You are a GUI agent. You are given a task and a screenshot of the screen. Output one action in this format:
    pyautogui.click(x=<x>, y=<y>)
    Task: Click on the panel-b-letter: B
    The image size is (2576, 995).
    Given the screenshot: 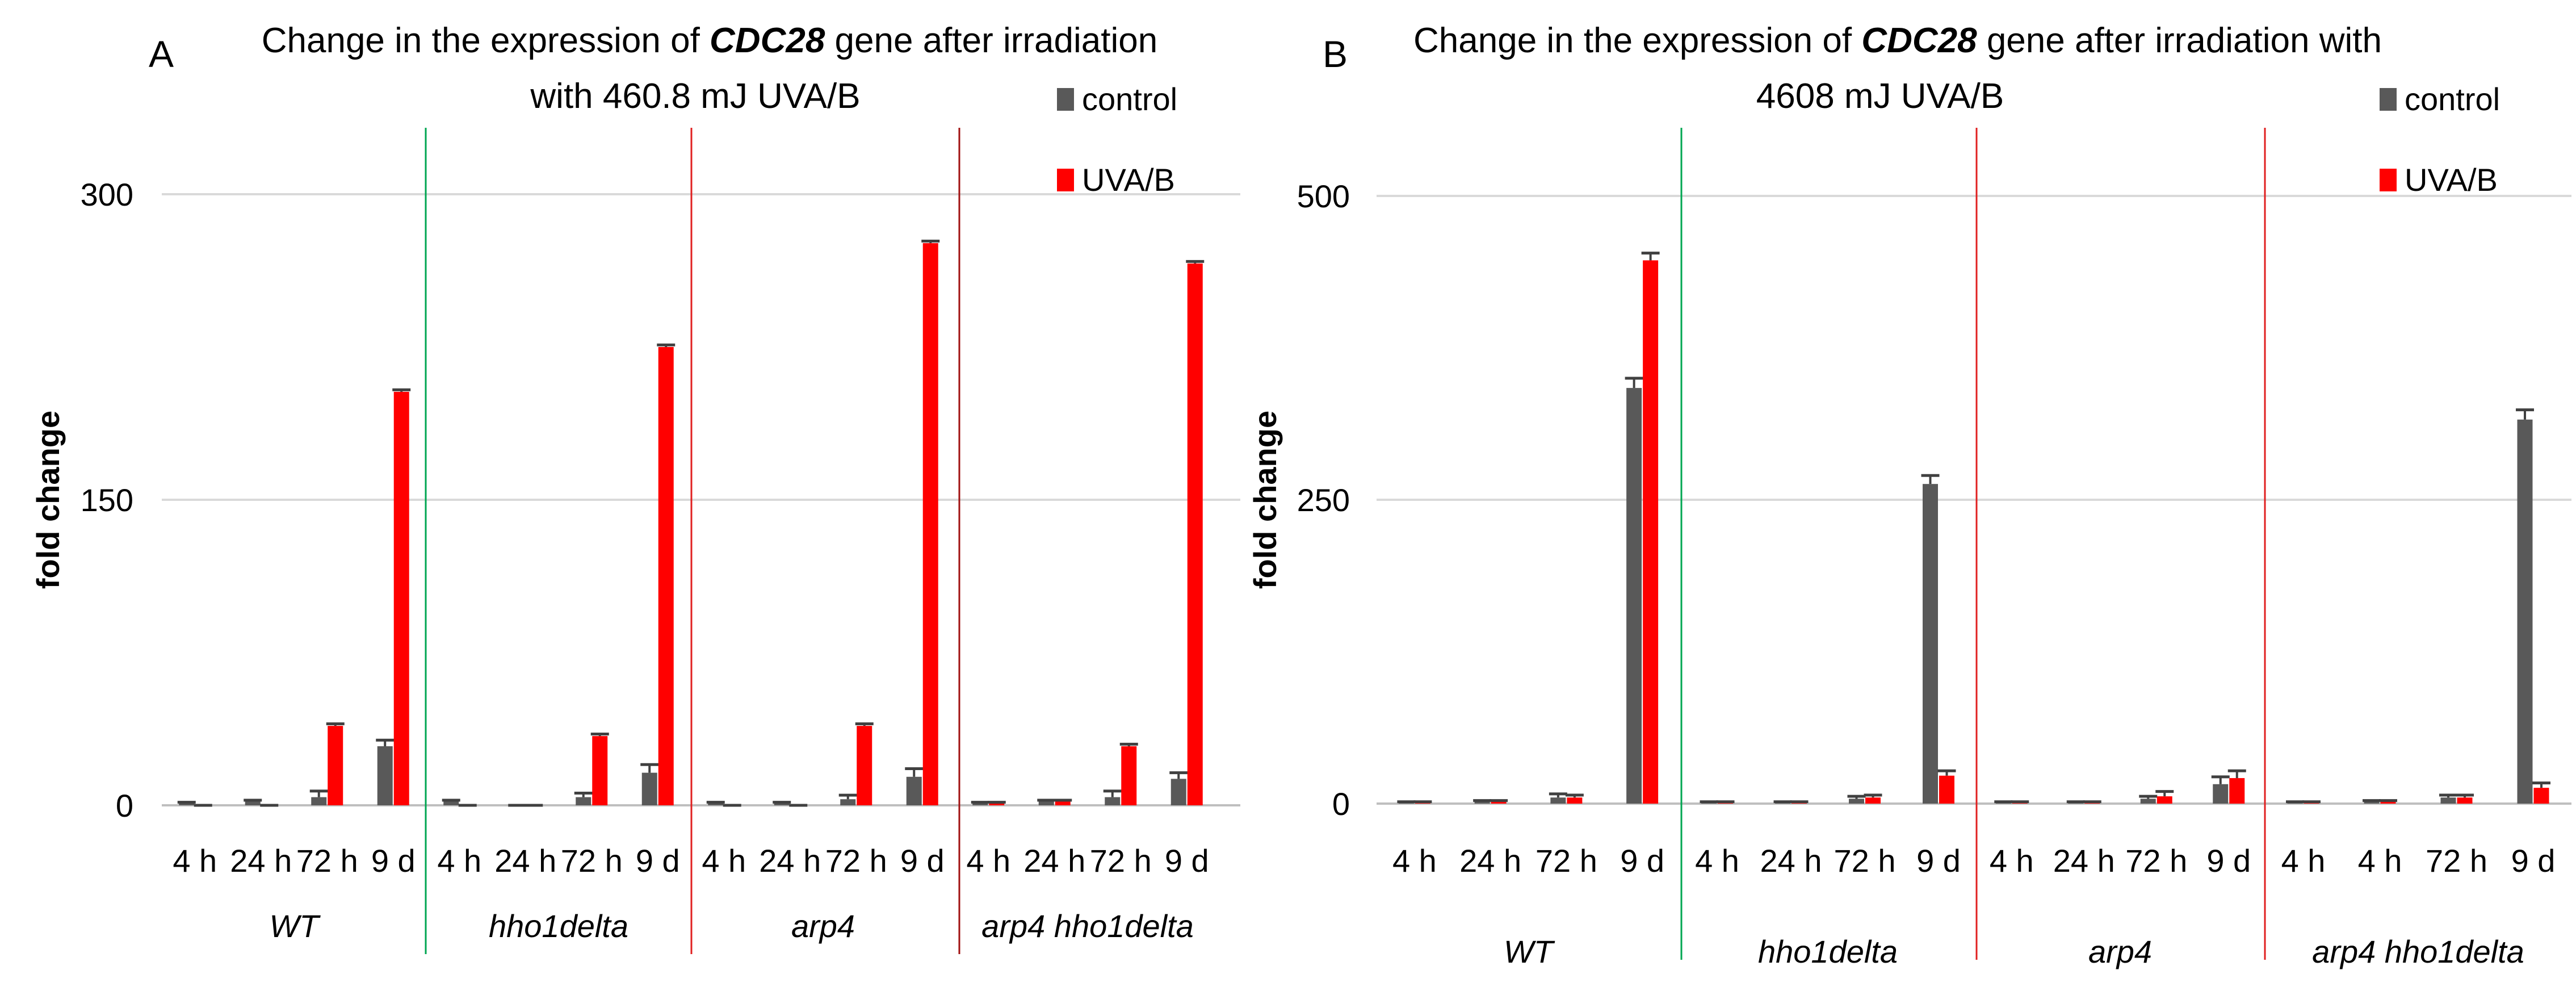 What is the action you would take?
    pyautogui.click(x=1336, y=54)
    